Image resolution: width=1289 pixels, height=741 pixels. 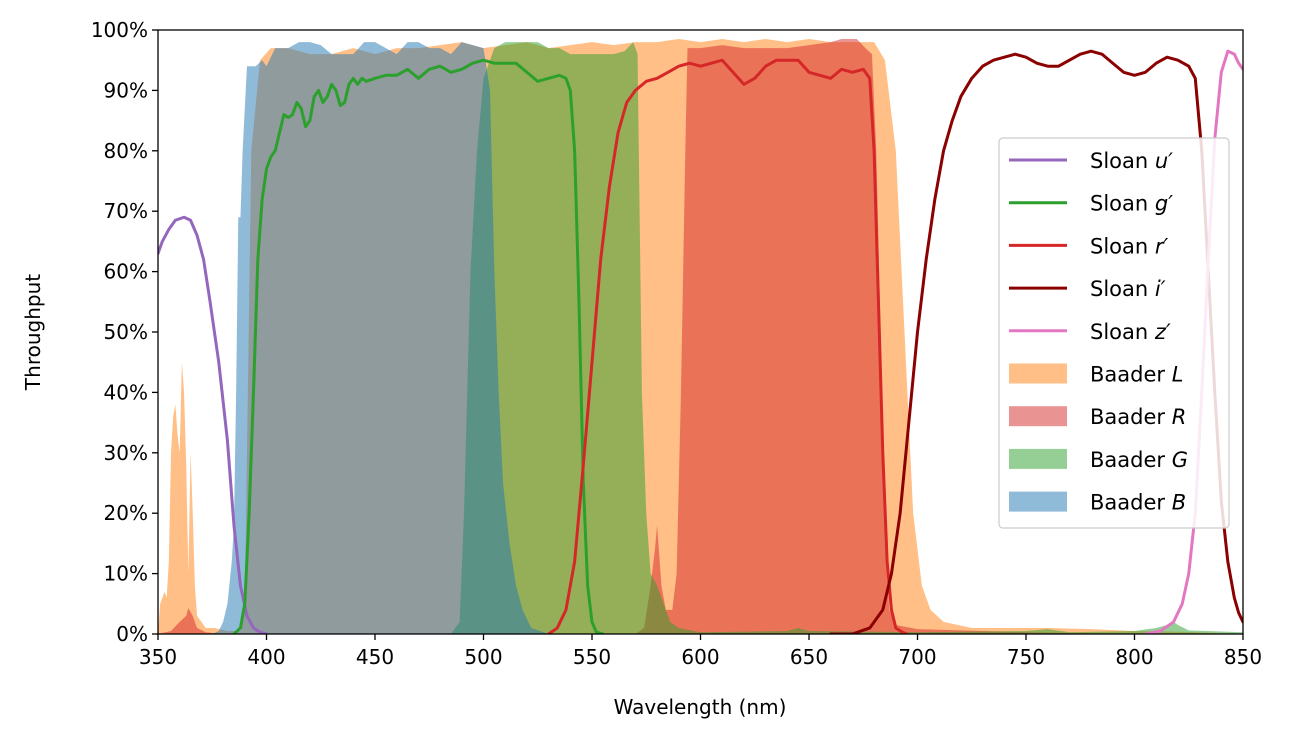 I want to click on y-tick-label: 70%, so click(x=126, y=211).